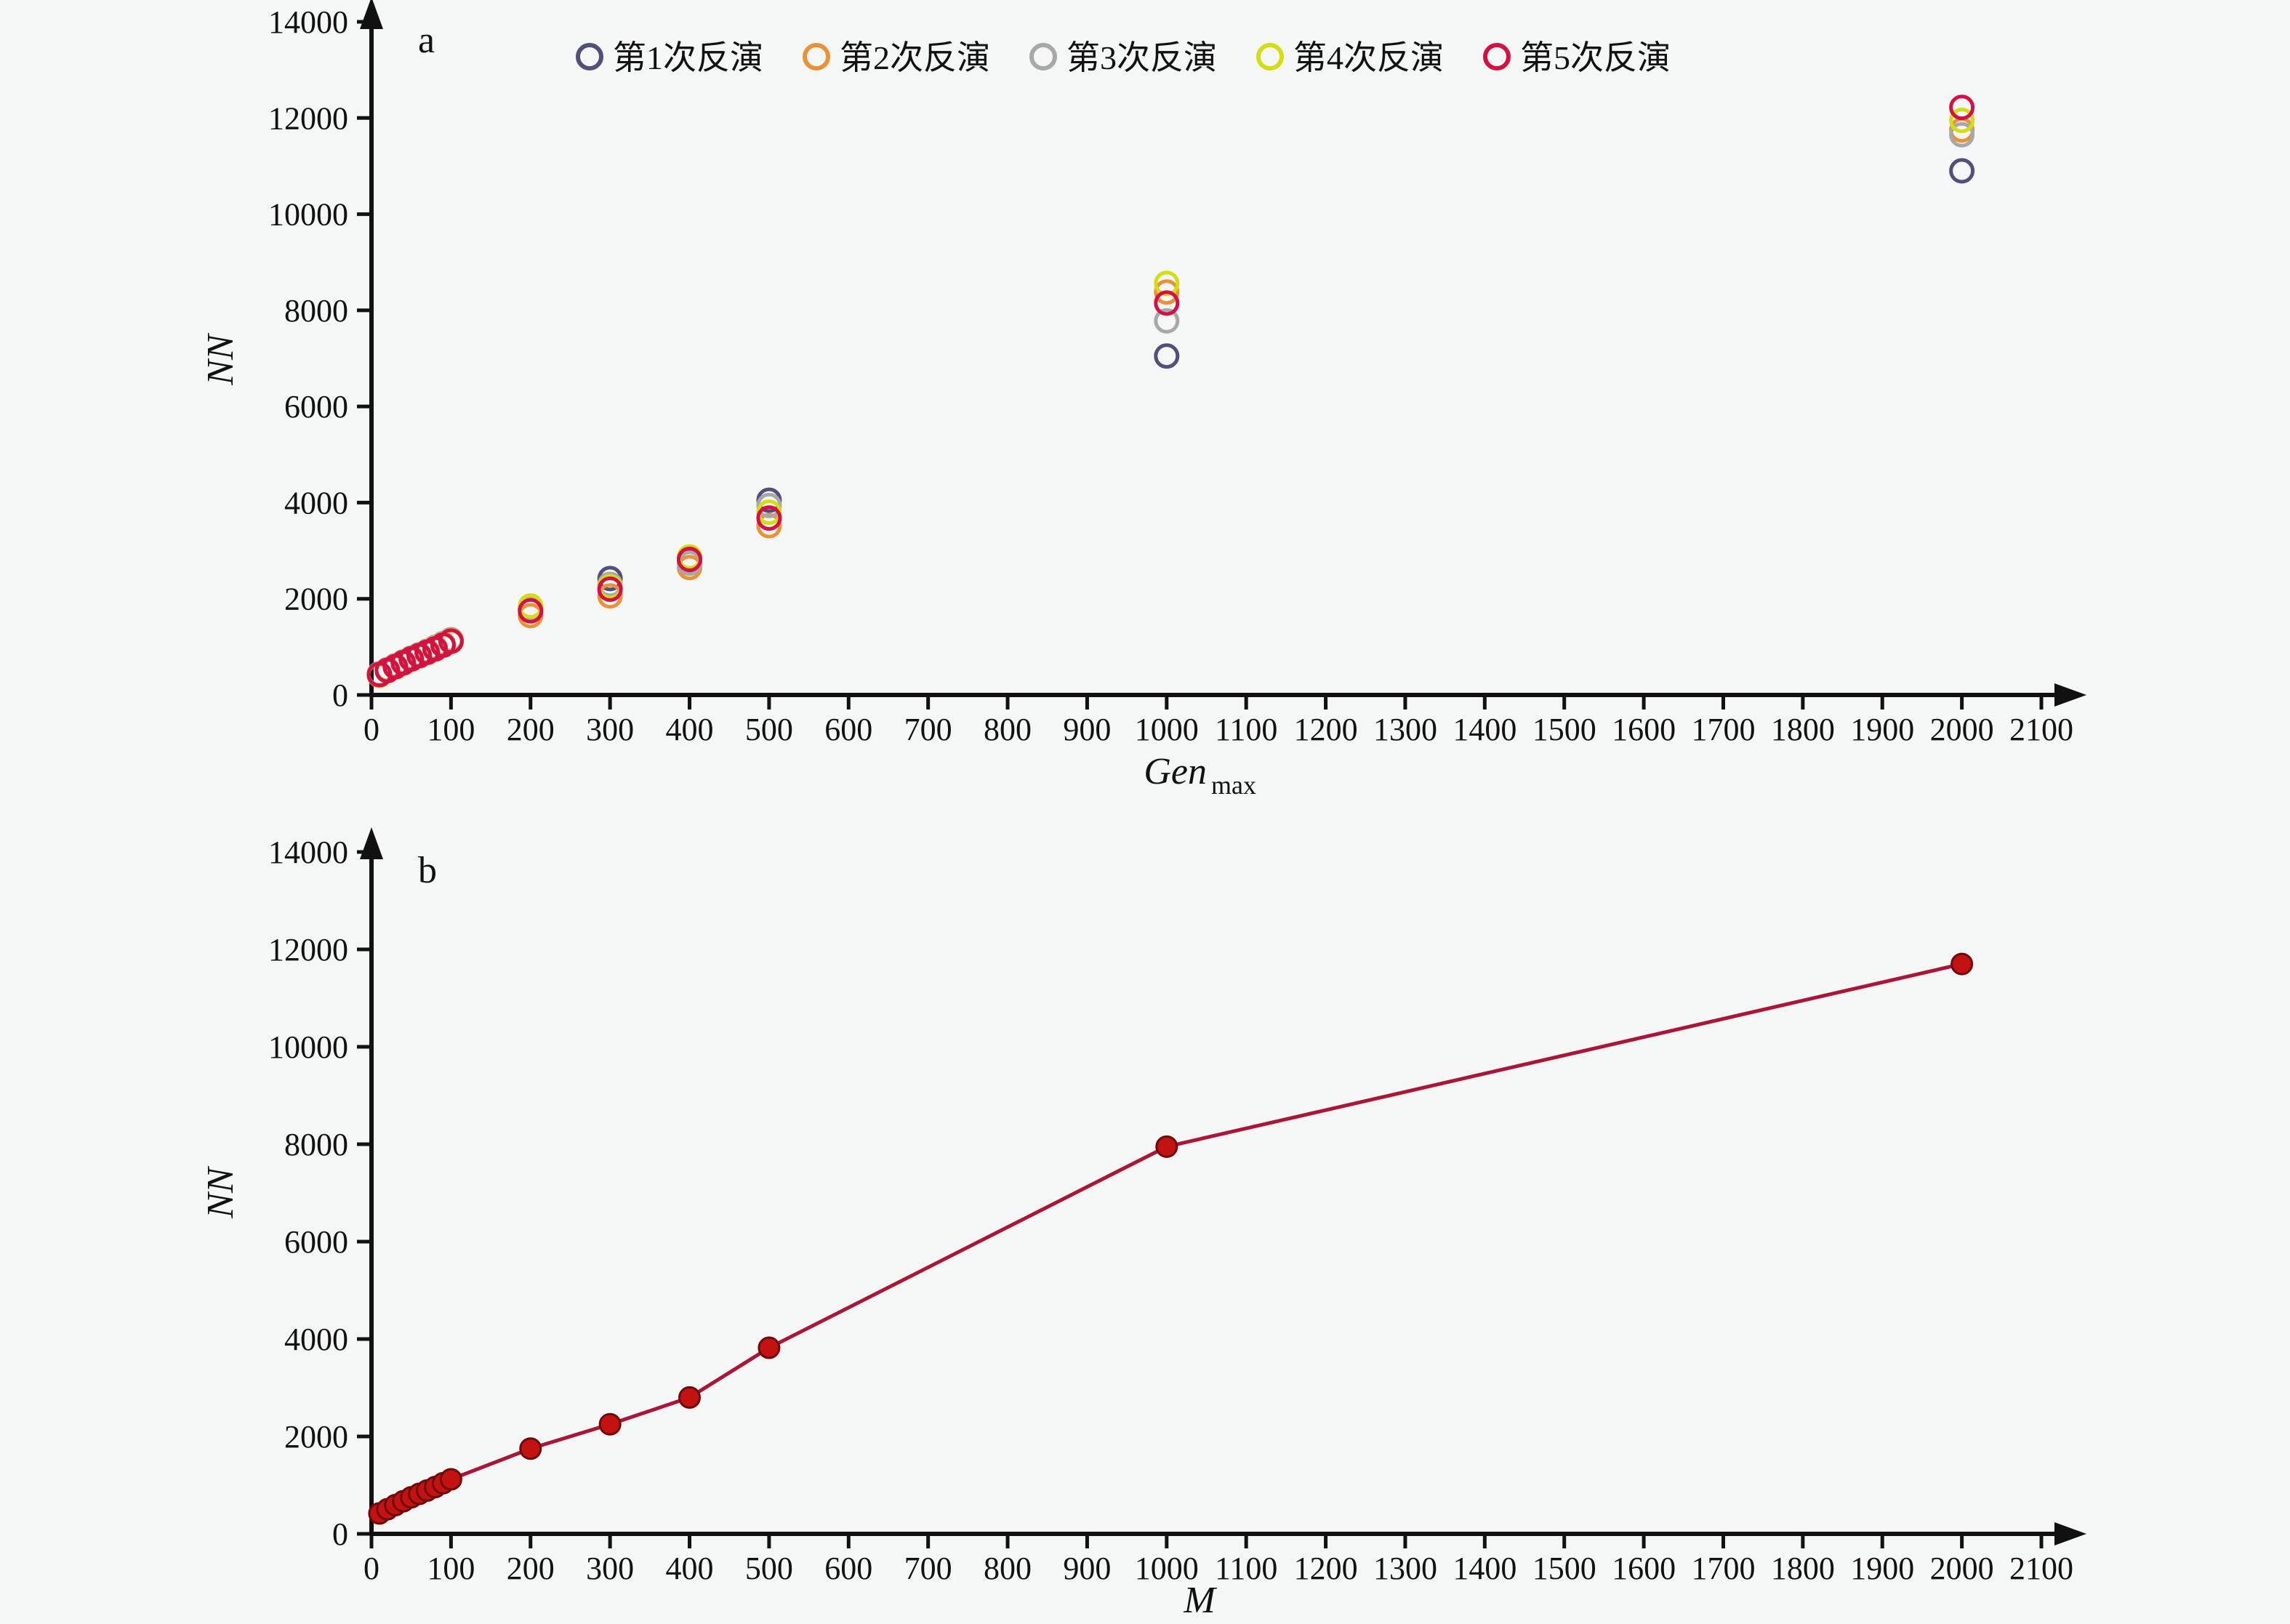  I want to click on legend-label: 第5次反演, so click(1595, 57).